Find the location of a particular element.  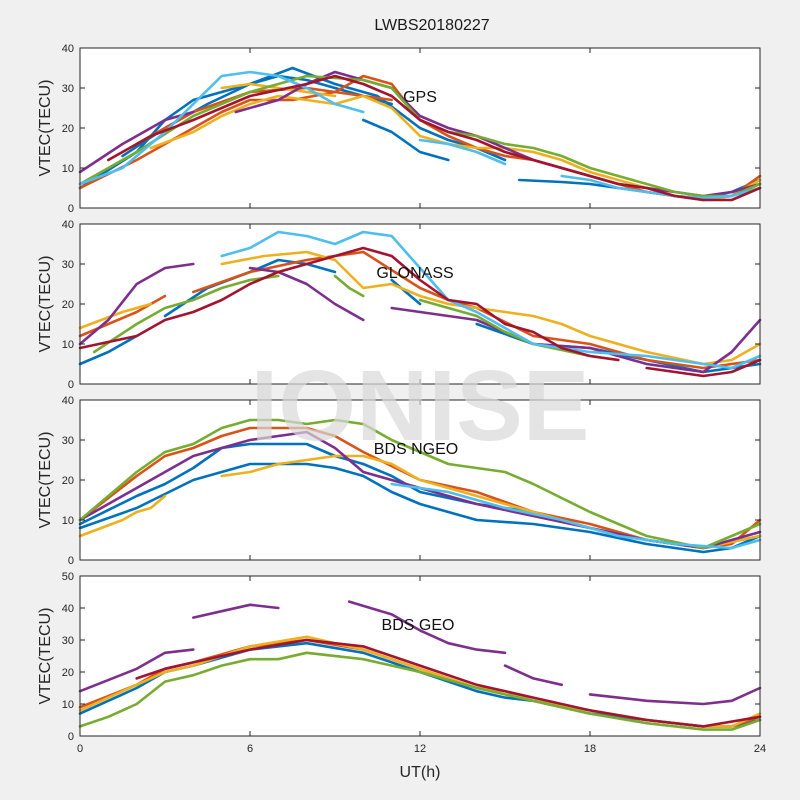

watermark: IONISE is located at coordinates (420, 406).